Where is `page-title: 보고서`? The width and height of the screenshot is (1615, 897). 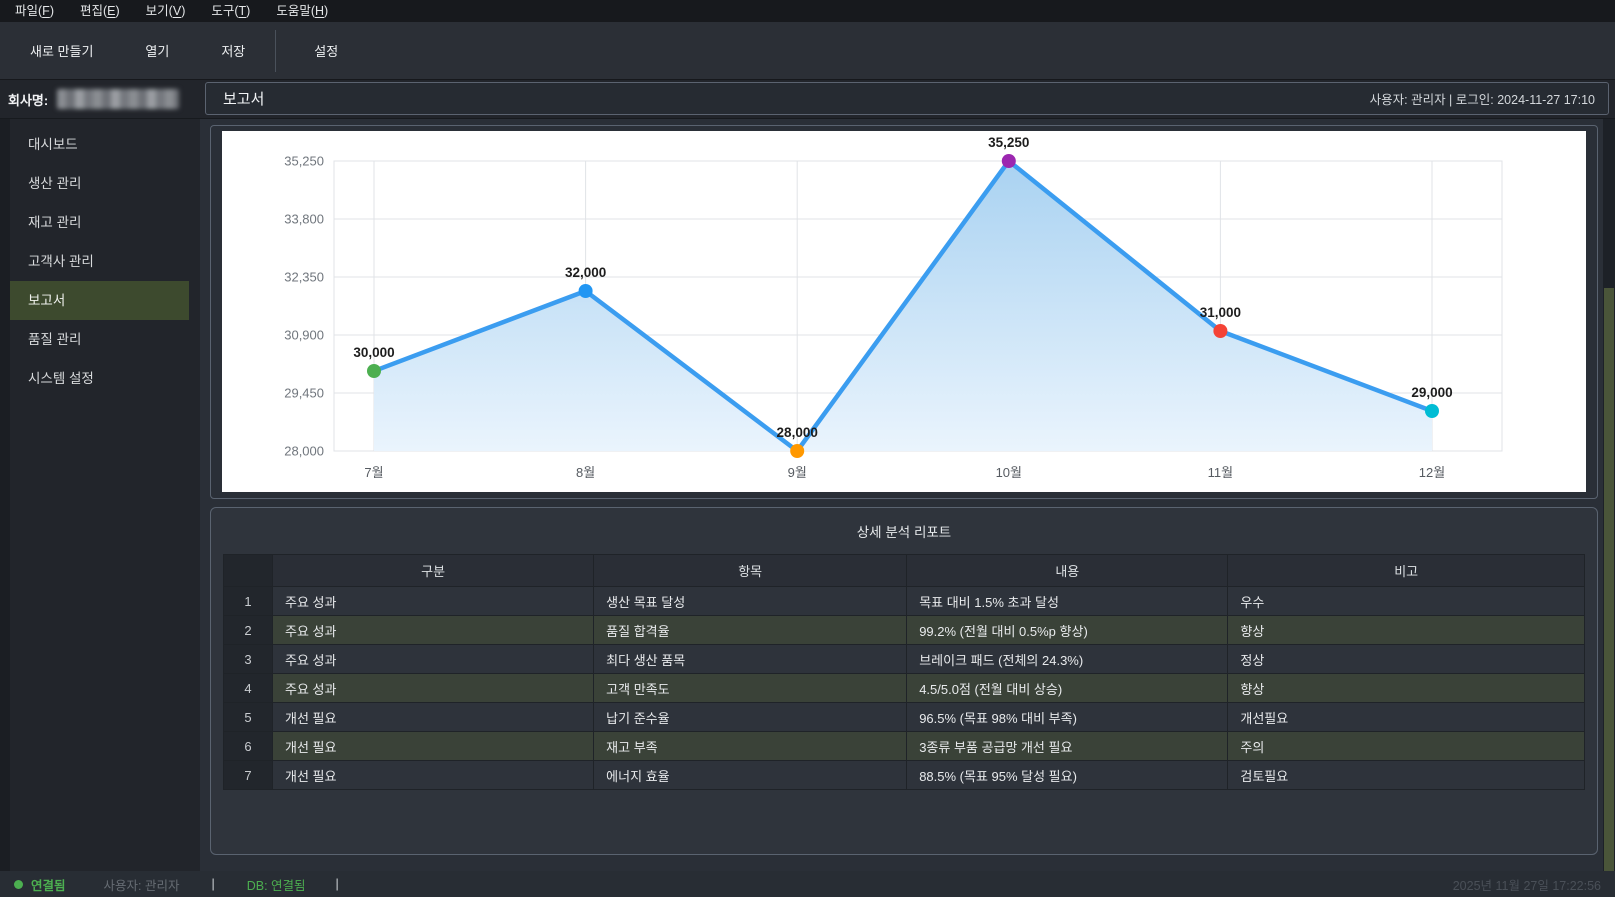 page-title: 보고서 is located at coordinates (244, 99).